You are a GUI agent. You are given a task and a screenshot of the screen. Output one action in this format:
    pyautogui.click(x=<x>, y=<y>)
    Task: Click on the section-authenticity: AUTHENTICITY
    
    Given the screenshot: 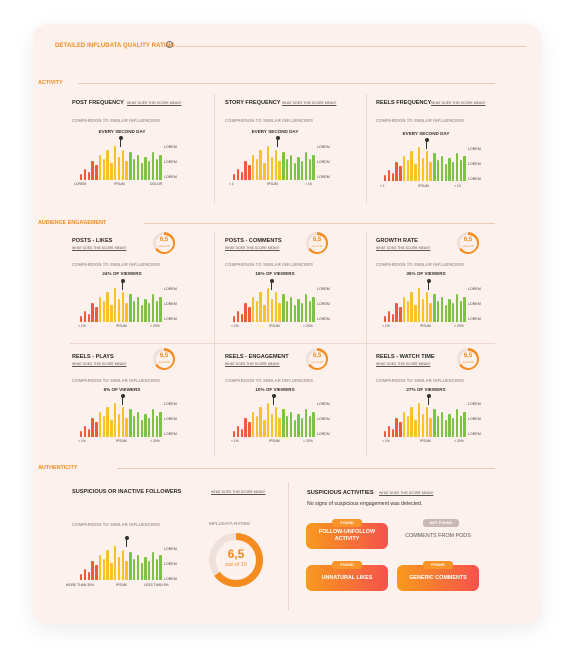 What is the action you would take?
    pyautogui.click(x=58, y=468)
    